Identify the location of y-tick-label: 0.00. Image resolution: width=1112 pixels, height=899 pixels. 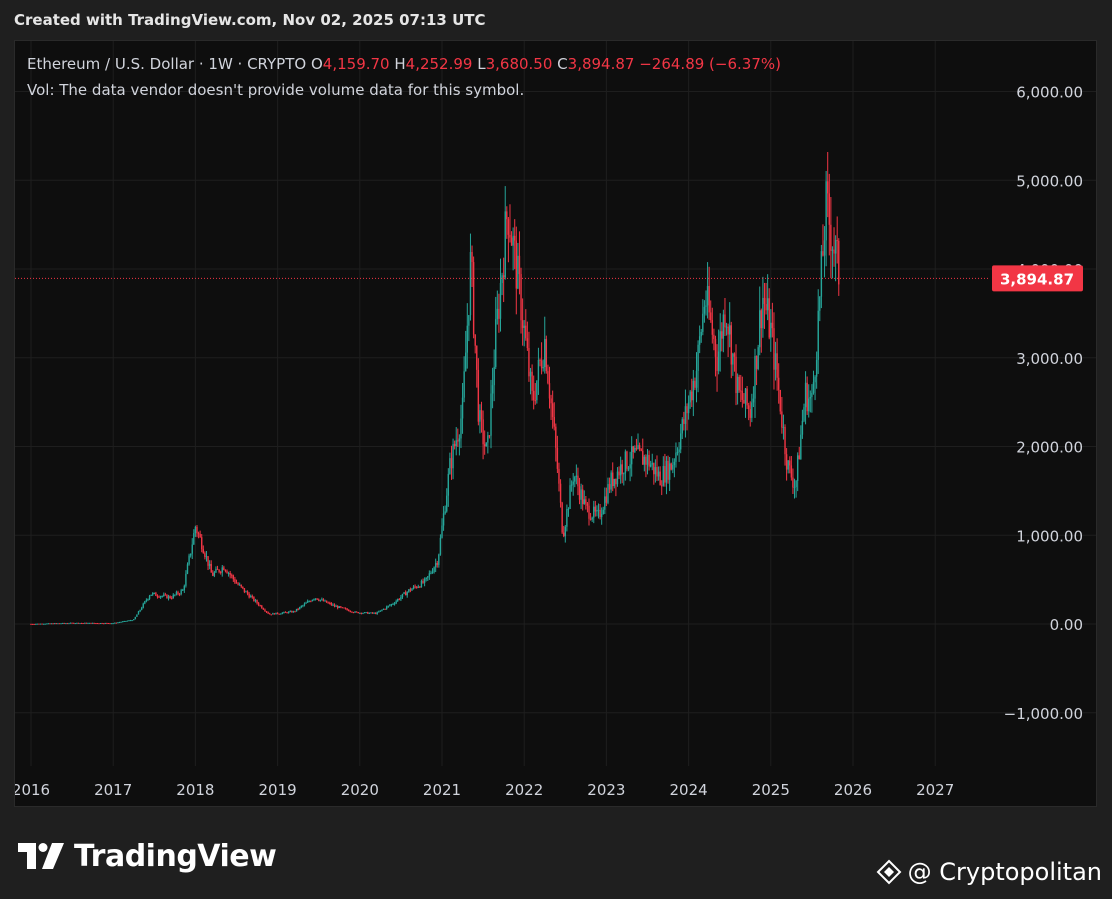
(1066, 625).